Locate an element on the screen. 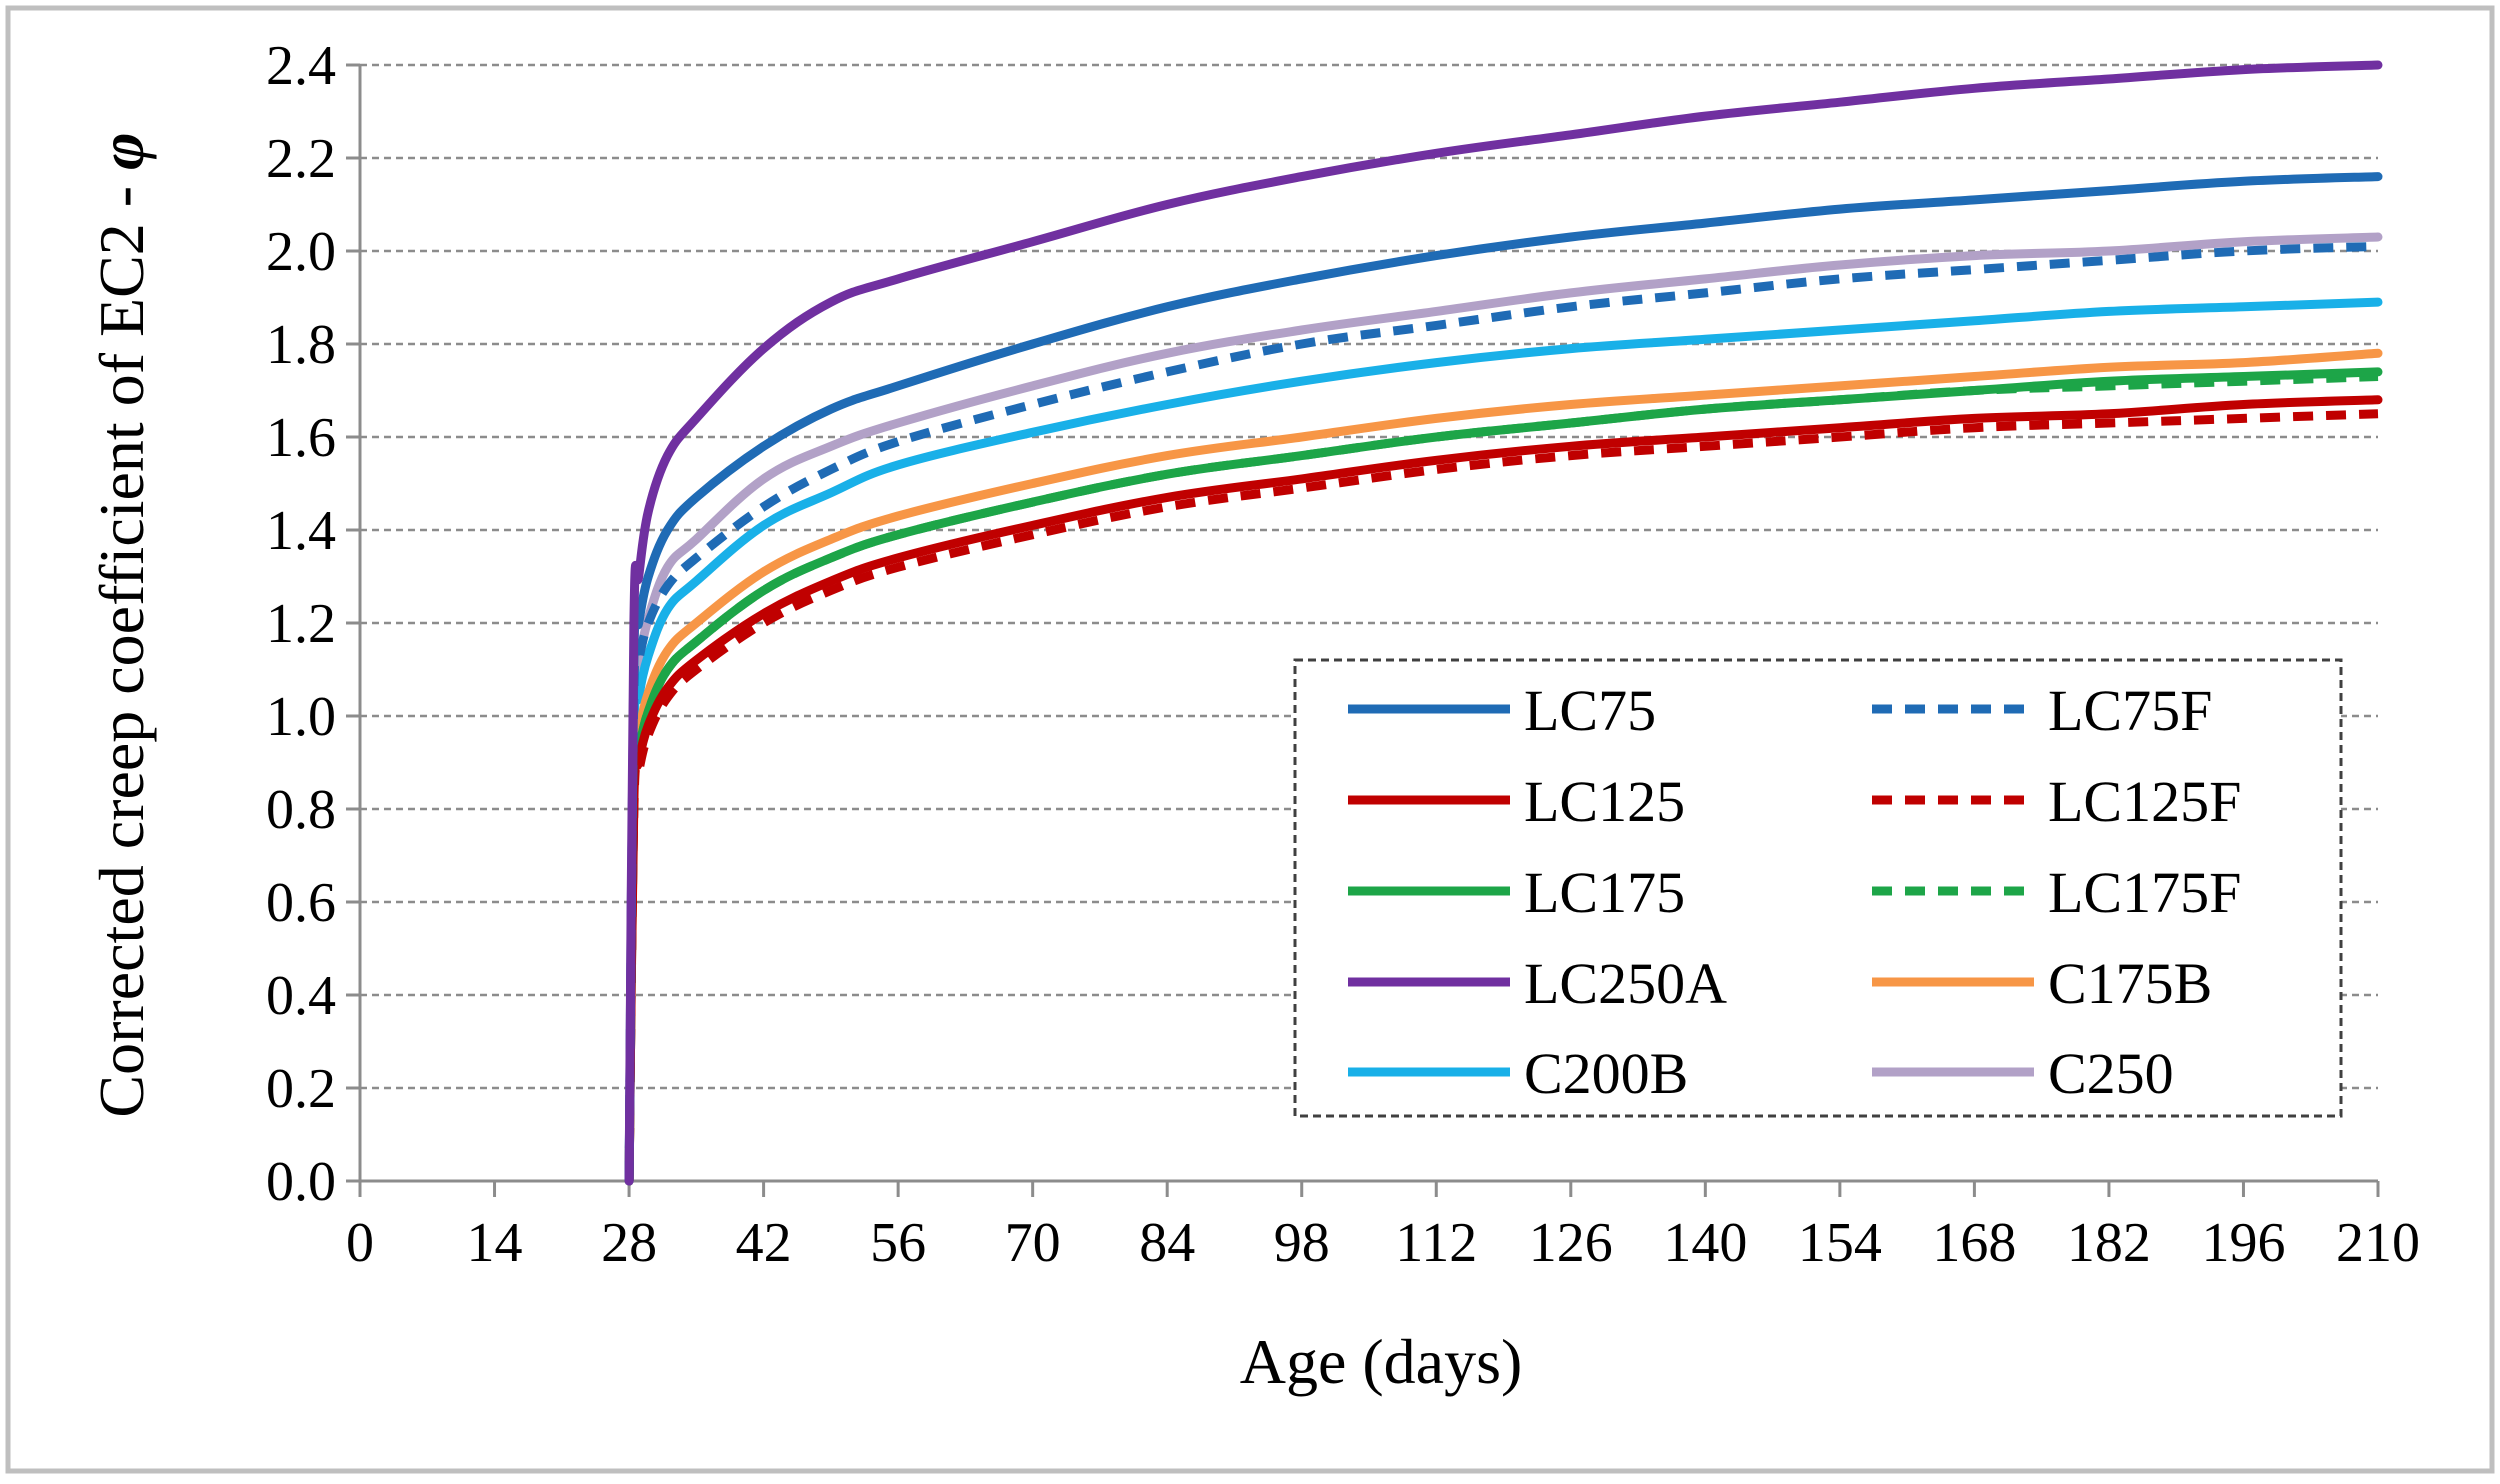  y-tick-label: 0.6 is located at coordinates (301, 903).